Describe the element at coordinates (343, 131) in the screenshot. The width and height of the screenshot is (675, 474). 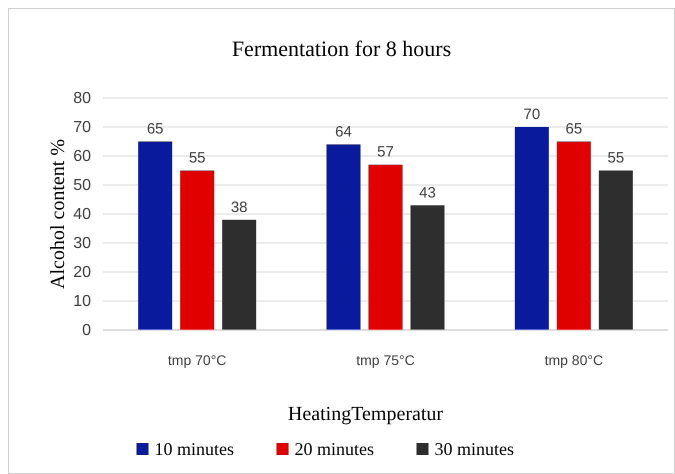
I see `data-label: 64` at that location.